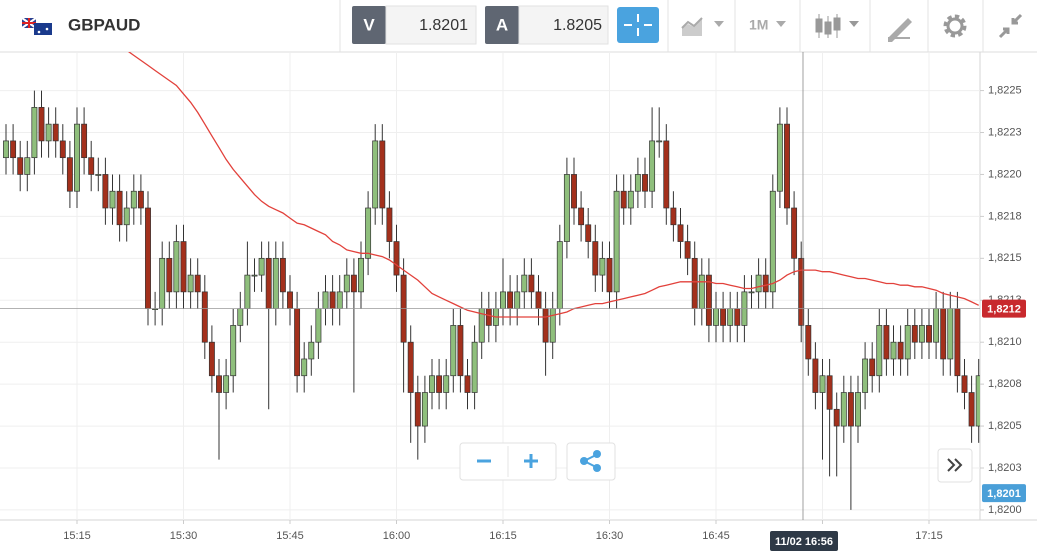 The image size is (1037, 554). What do you see at coordinates (591, 461) in the screenshot?
I see `share-button` at bounding box center [591, 461].